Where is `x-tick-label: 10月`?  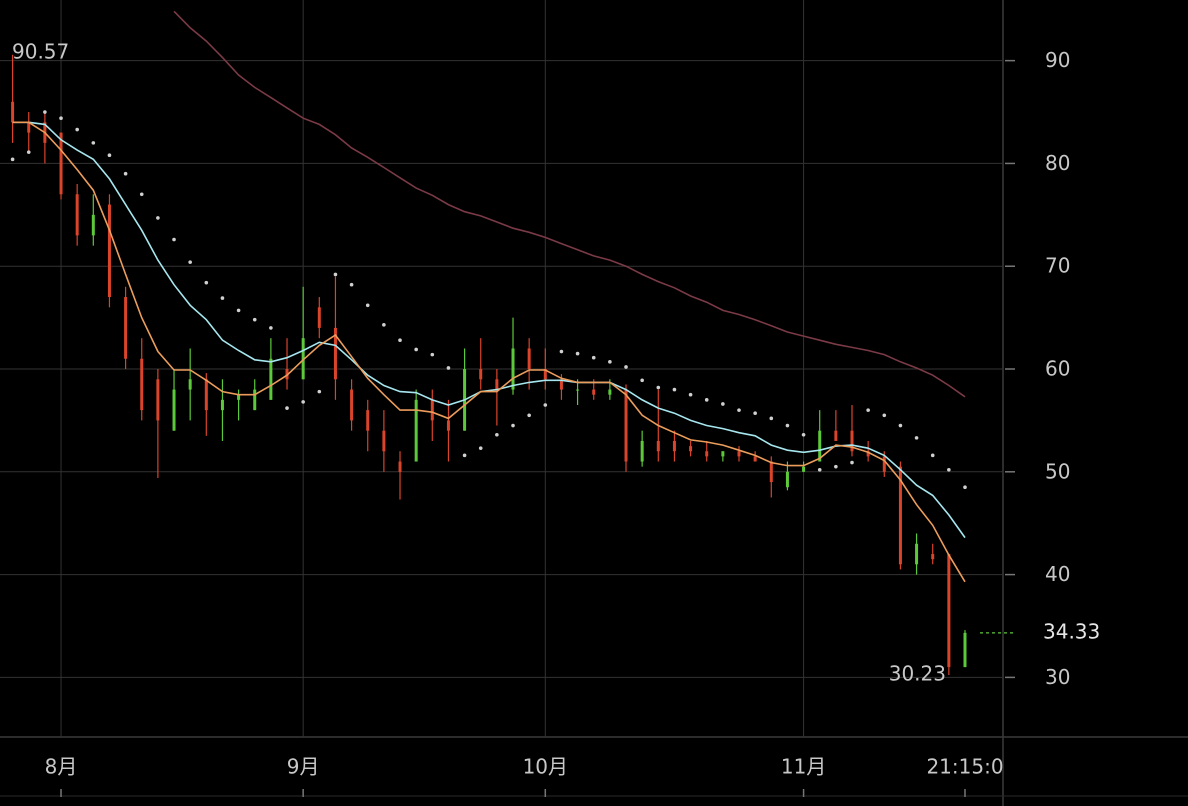 x-tick-label: 10月 is located at coordinates (545, 767).